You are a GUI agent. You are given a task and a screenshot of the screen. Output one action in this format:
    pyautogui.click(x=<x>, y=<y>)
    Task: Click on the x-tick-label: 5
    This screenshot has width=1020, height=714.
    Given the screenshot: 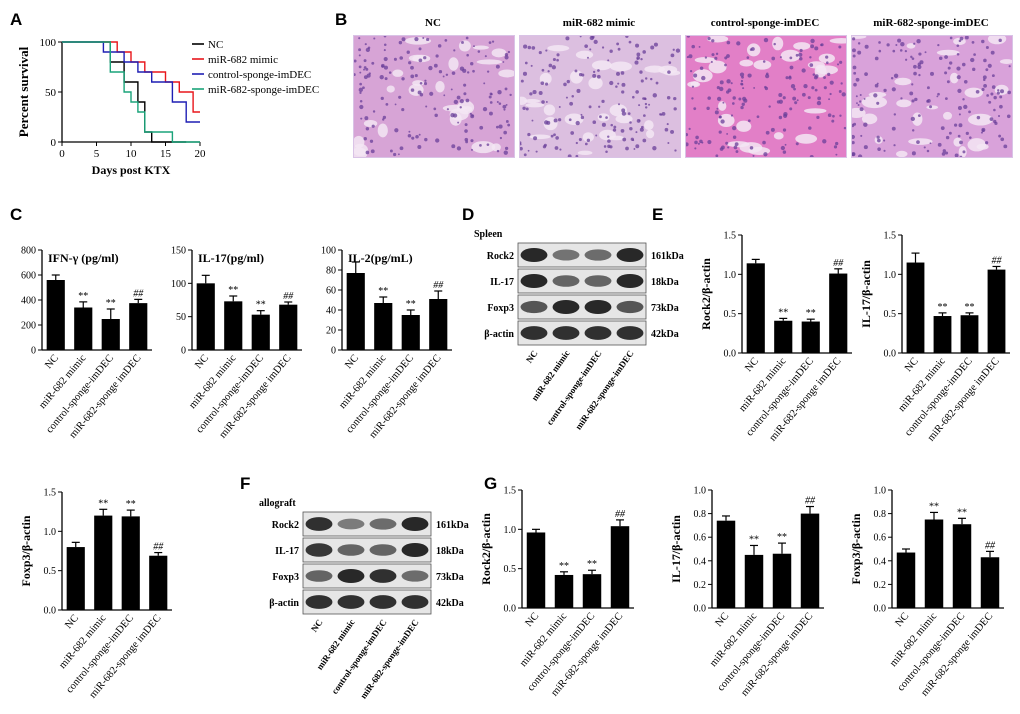 What is the action you would take?
    pyautogui.click(x=97, y=154)
    